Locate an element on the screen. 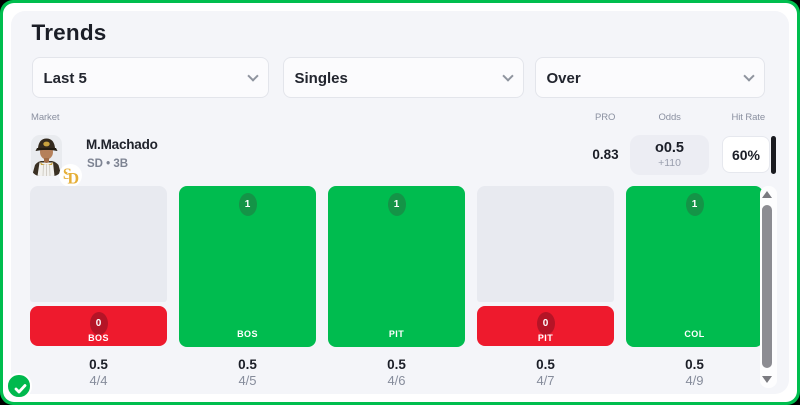  svg-text: D is located at coordinates (74, 178).